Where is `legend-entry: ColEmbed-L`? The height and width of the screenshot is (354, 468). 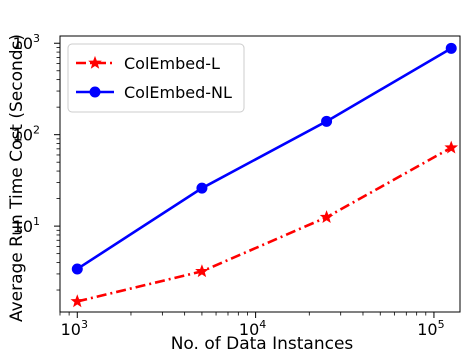
legend-entry: ColEmbed-L is located at coordinates (148, 63).